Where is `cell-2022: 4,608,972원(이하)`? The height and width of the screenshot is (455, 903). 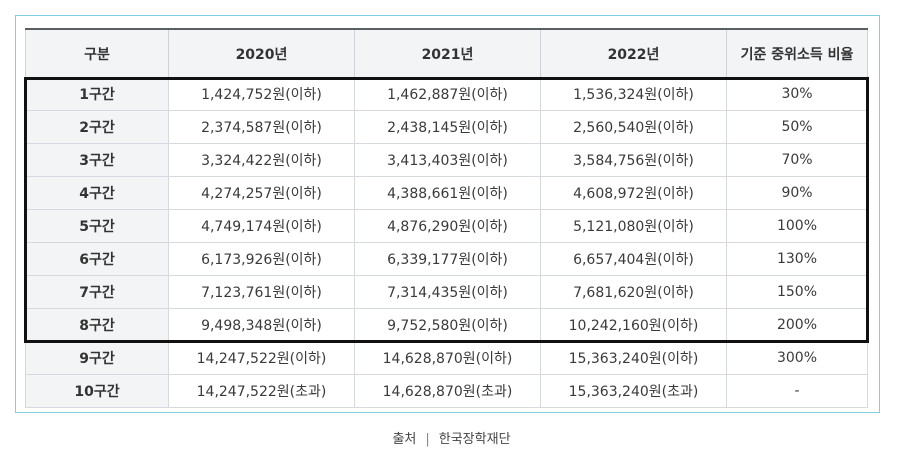
cell-2022: 4,608,972원(이하) is located at coordinates (633, 193).